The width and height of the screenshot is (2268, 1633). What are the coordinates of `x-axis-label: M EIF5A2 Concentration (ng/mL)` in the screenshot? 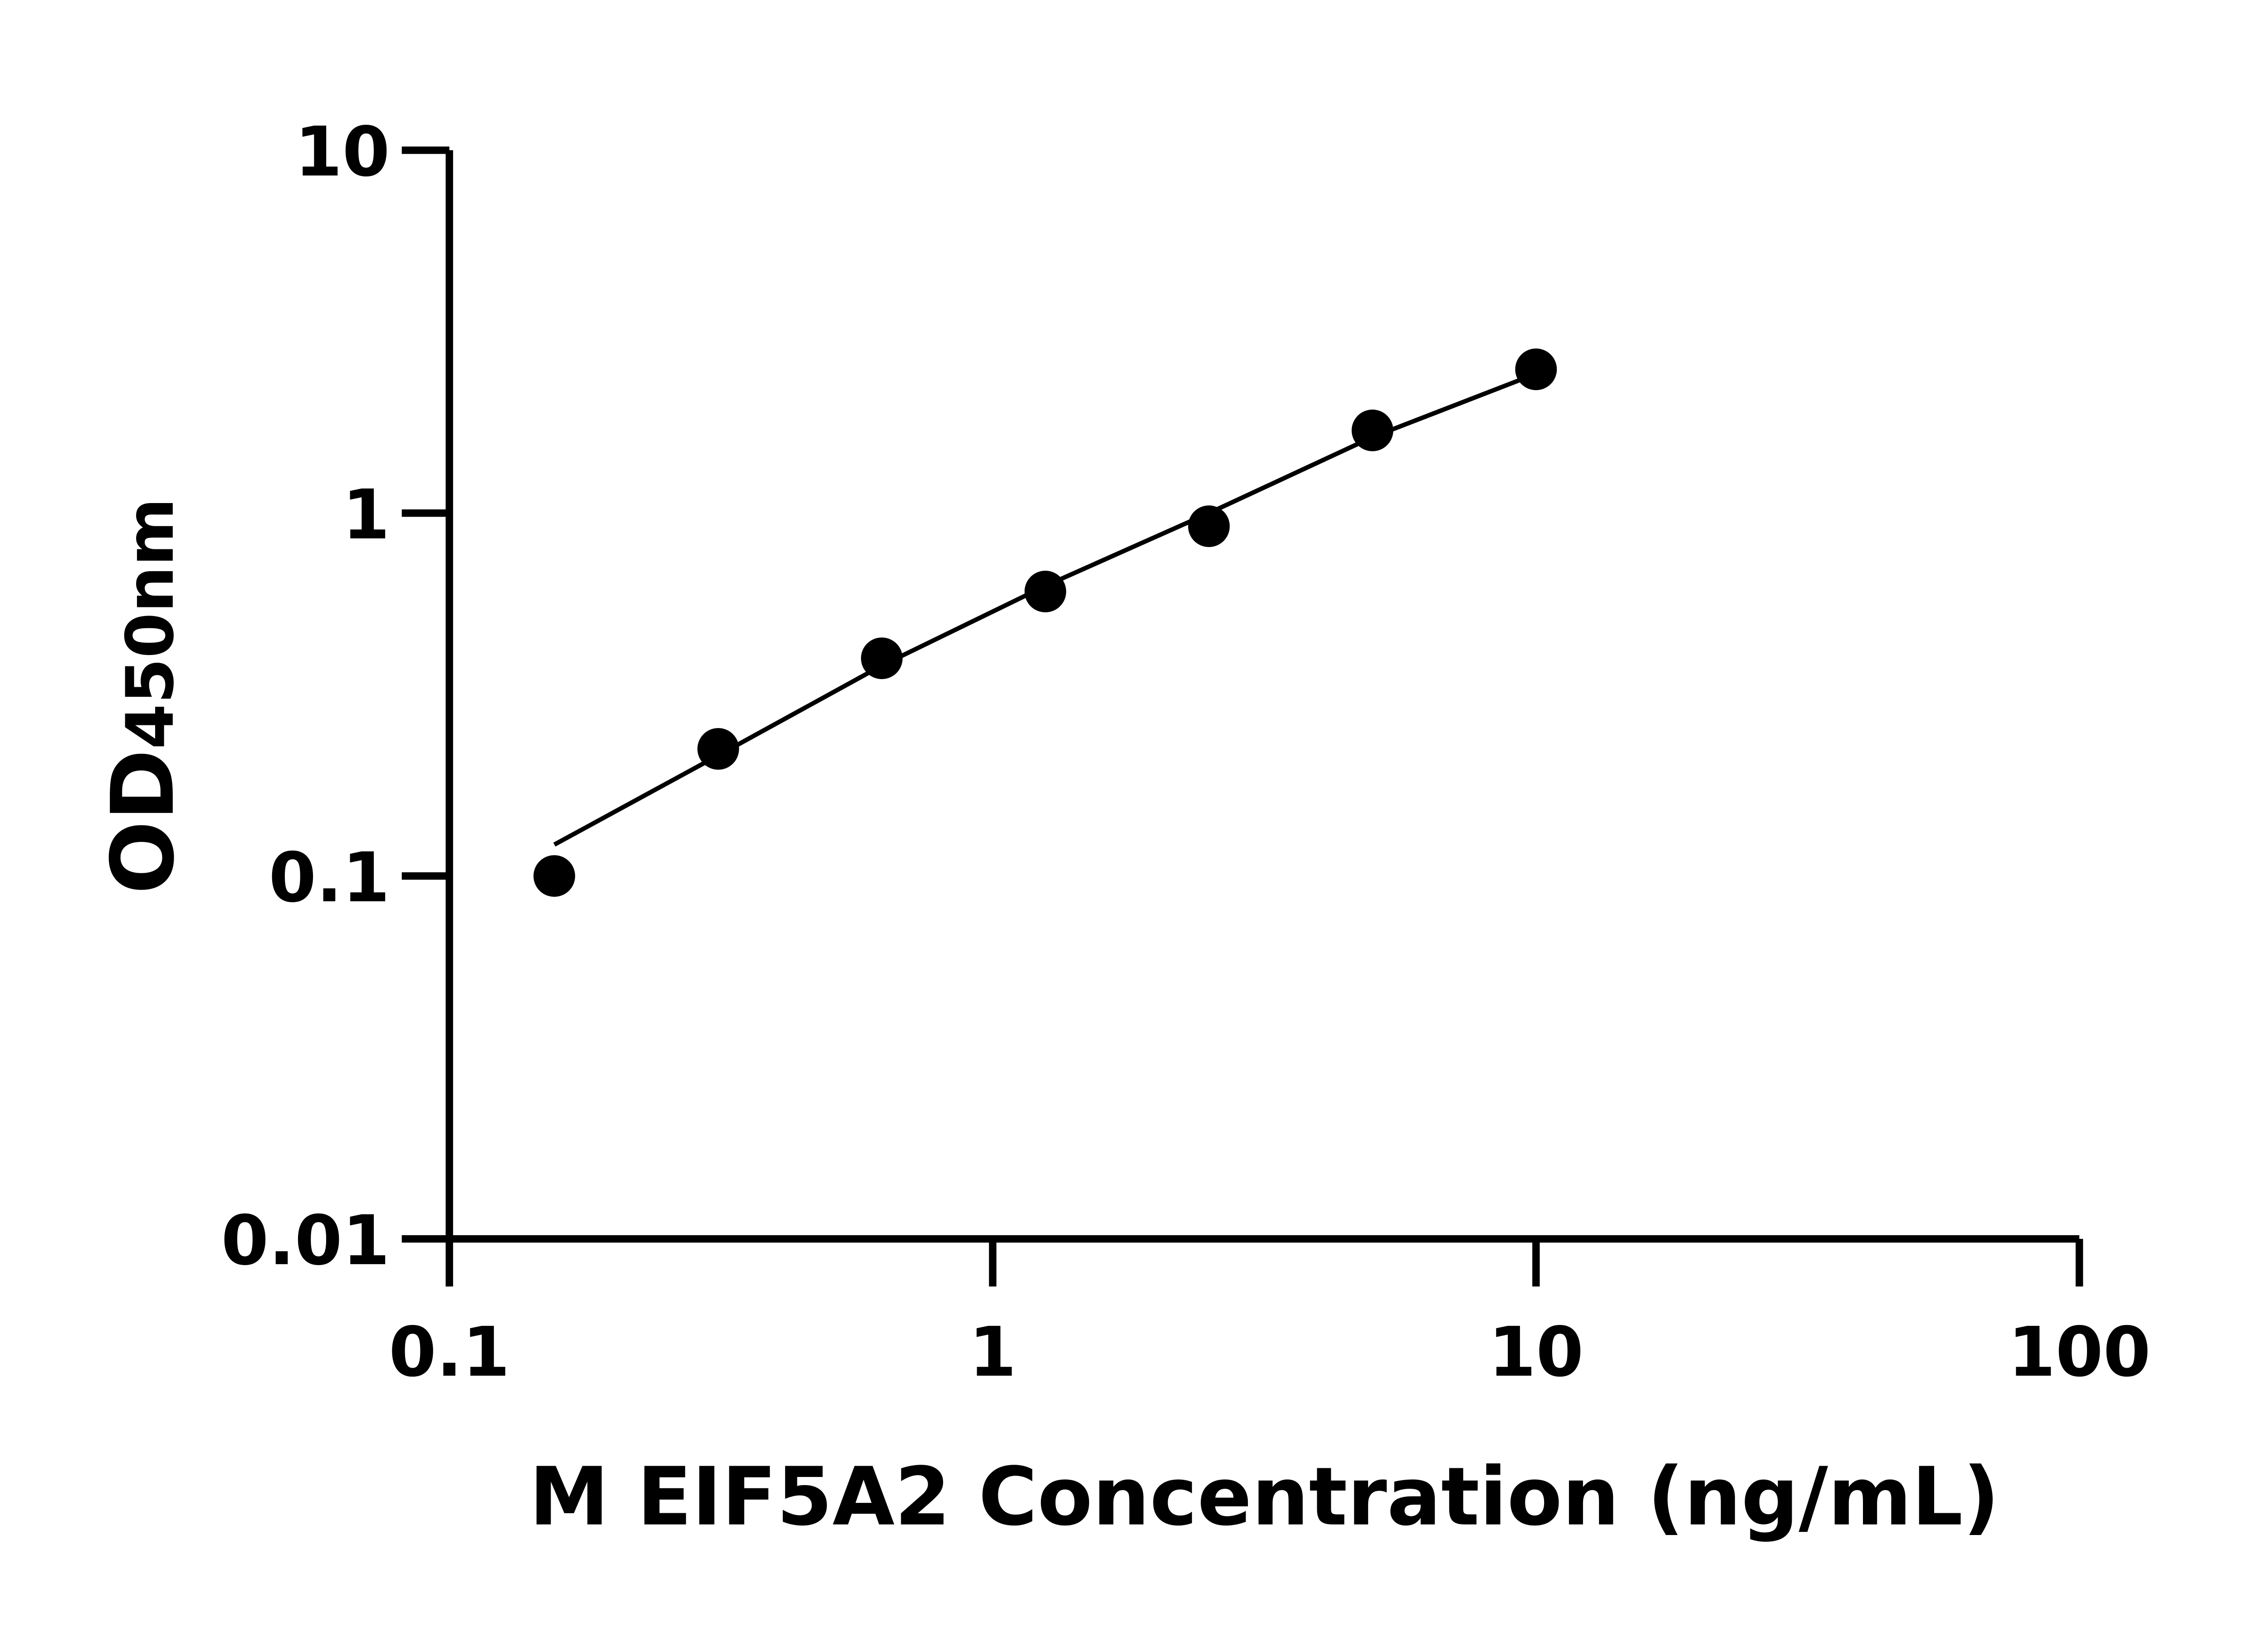 It's located at (1265, 1497).